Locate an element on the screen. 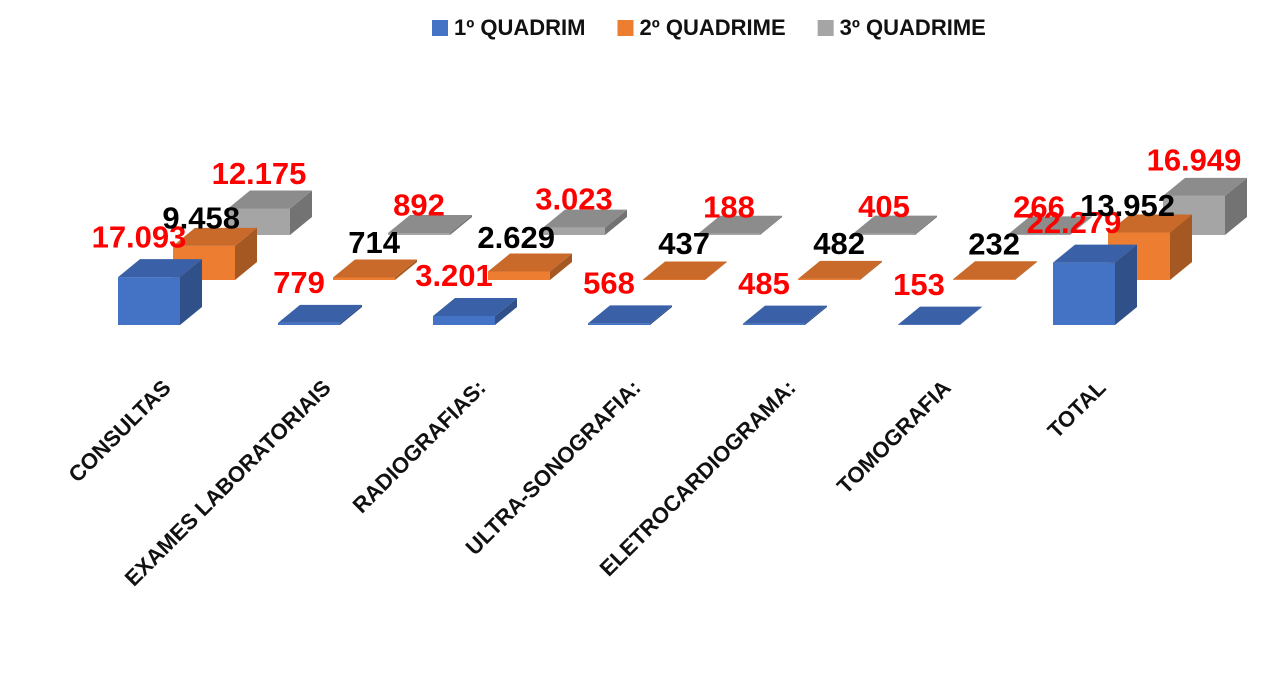 The height and width of the screenshot is (675, 1287). data-label: 482 is located at coordinates (839, 243).